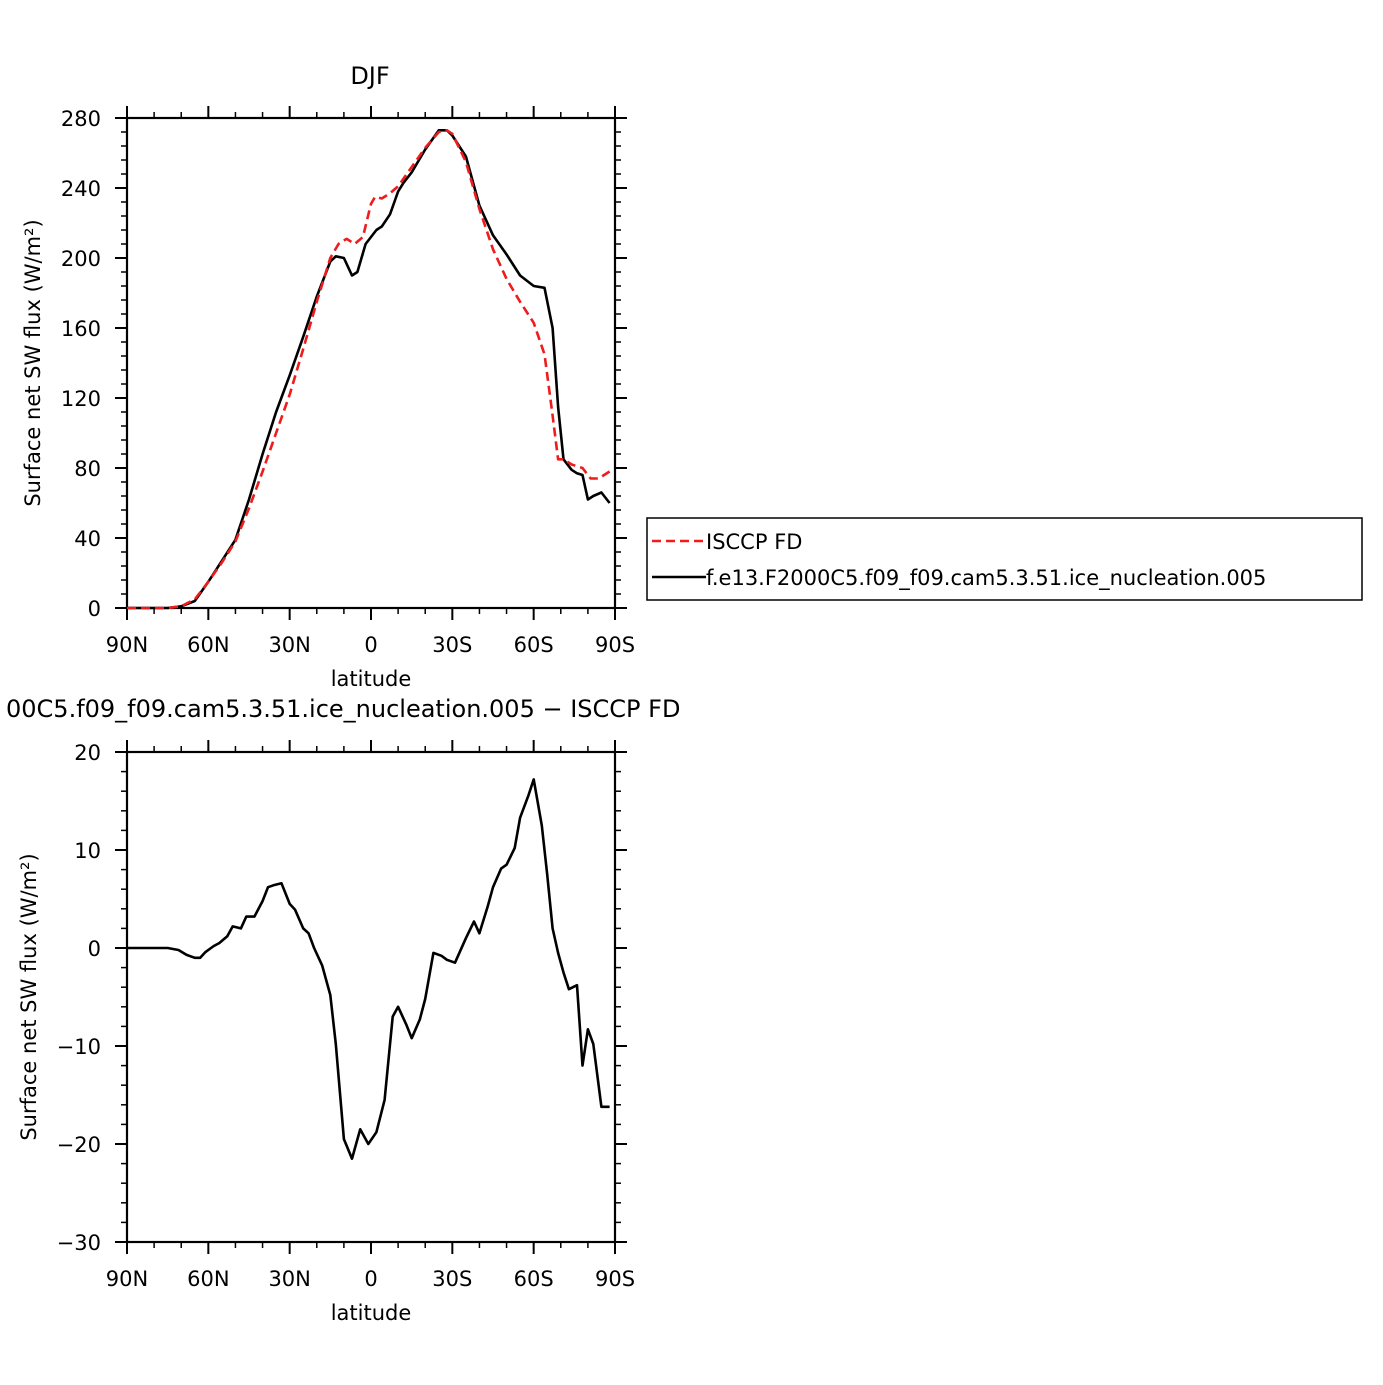  Describe the element at coordinates (87, 851) in the screenshot. I see `y-tick-label: 10` at that location.